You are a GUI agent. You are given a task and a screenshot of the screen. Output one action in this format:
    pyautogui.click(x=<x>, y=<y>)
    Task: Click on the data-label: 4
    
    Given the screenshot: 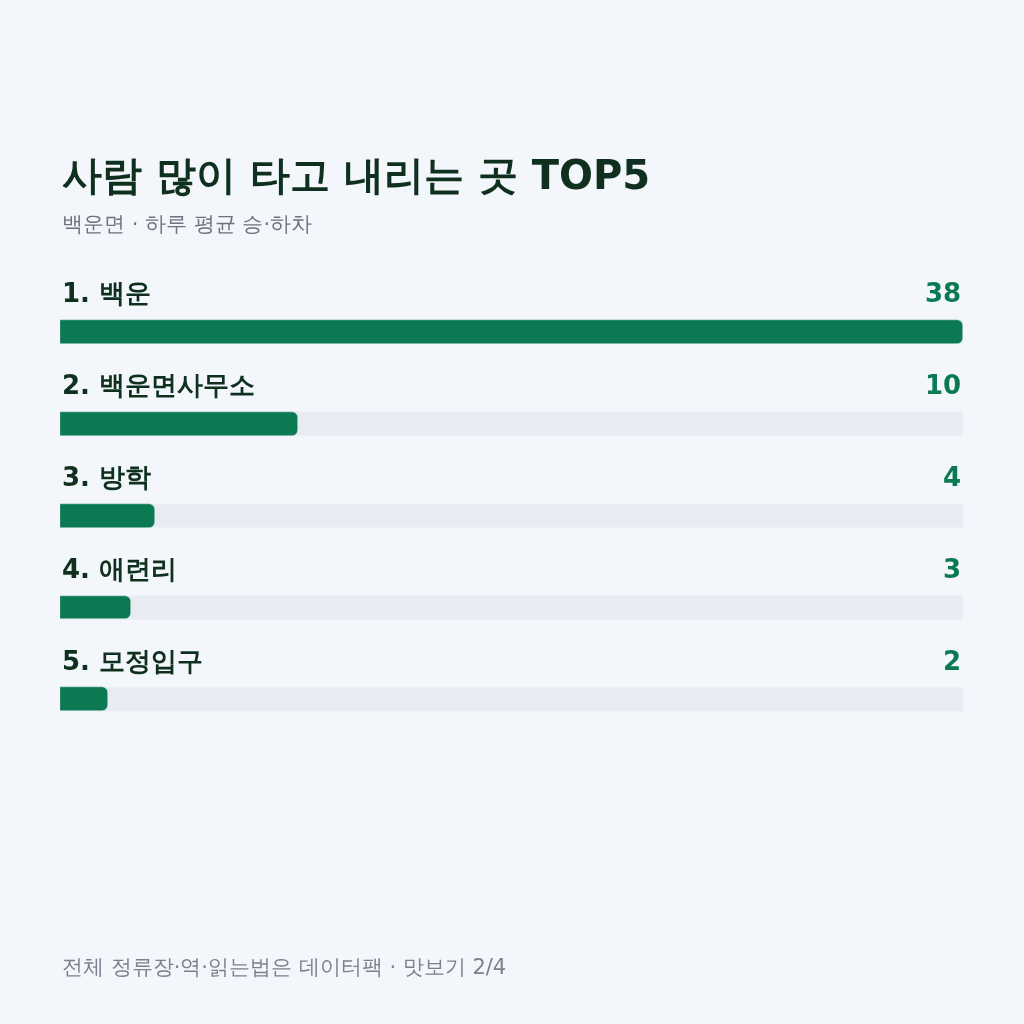 What is the action you would take?
    pyautogui.click(x=952, y=477)
    